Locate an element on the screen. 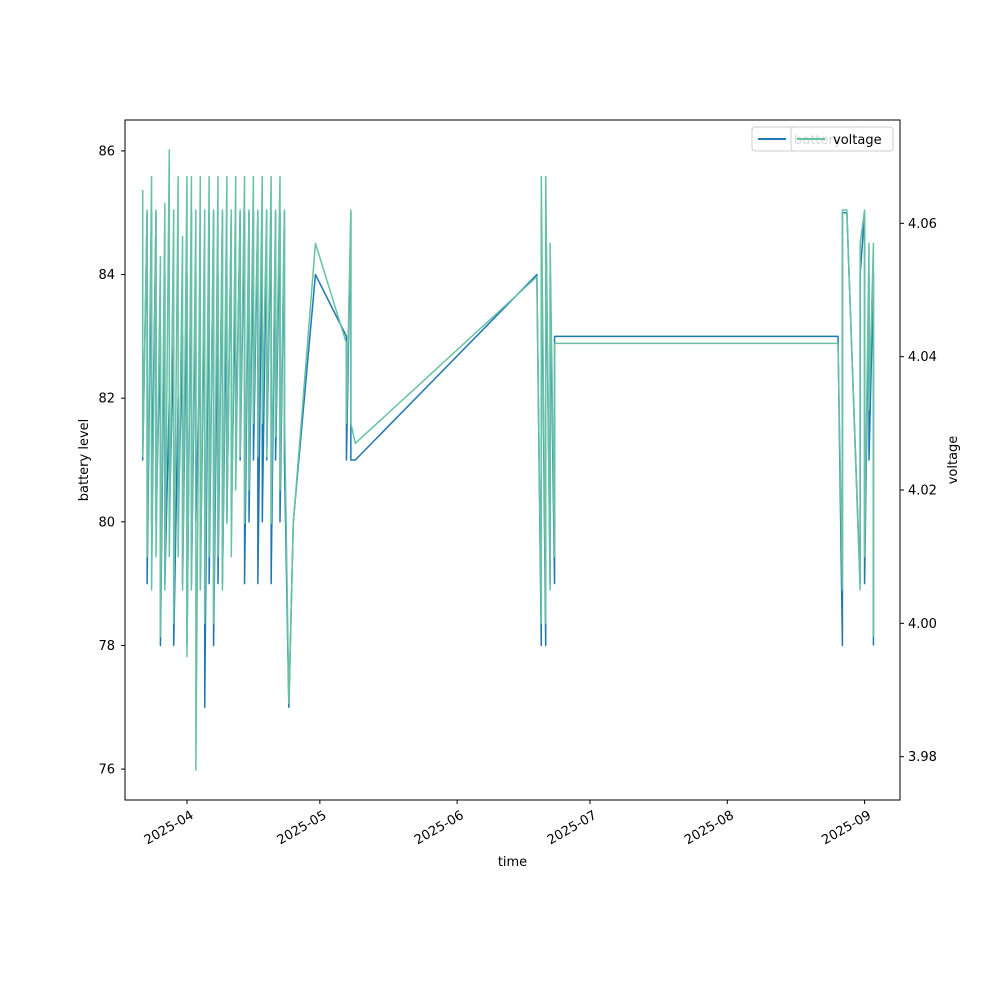 This screenshot has width=1000, height=1000. legend-label-1: voltage is located at coordinates (857, 140).